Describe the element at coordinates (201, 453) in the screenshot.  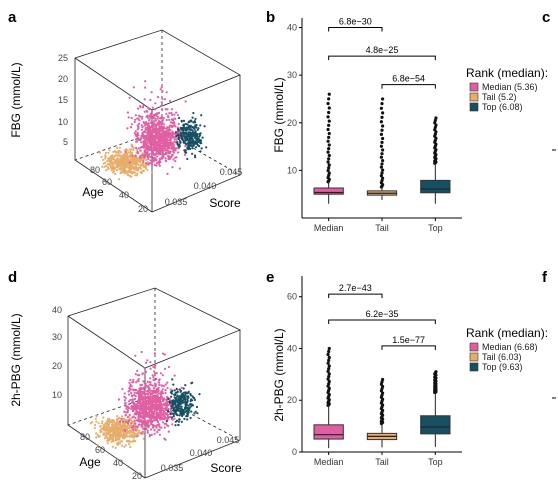
I see `panel-d-x-tick: 0.040` at that location.